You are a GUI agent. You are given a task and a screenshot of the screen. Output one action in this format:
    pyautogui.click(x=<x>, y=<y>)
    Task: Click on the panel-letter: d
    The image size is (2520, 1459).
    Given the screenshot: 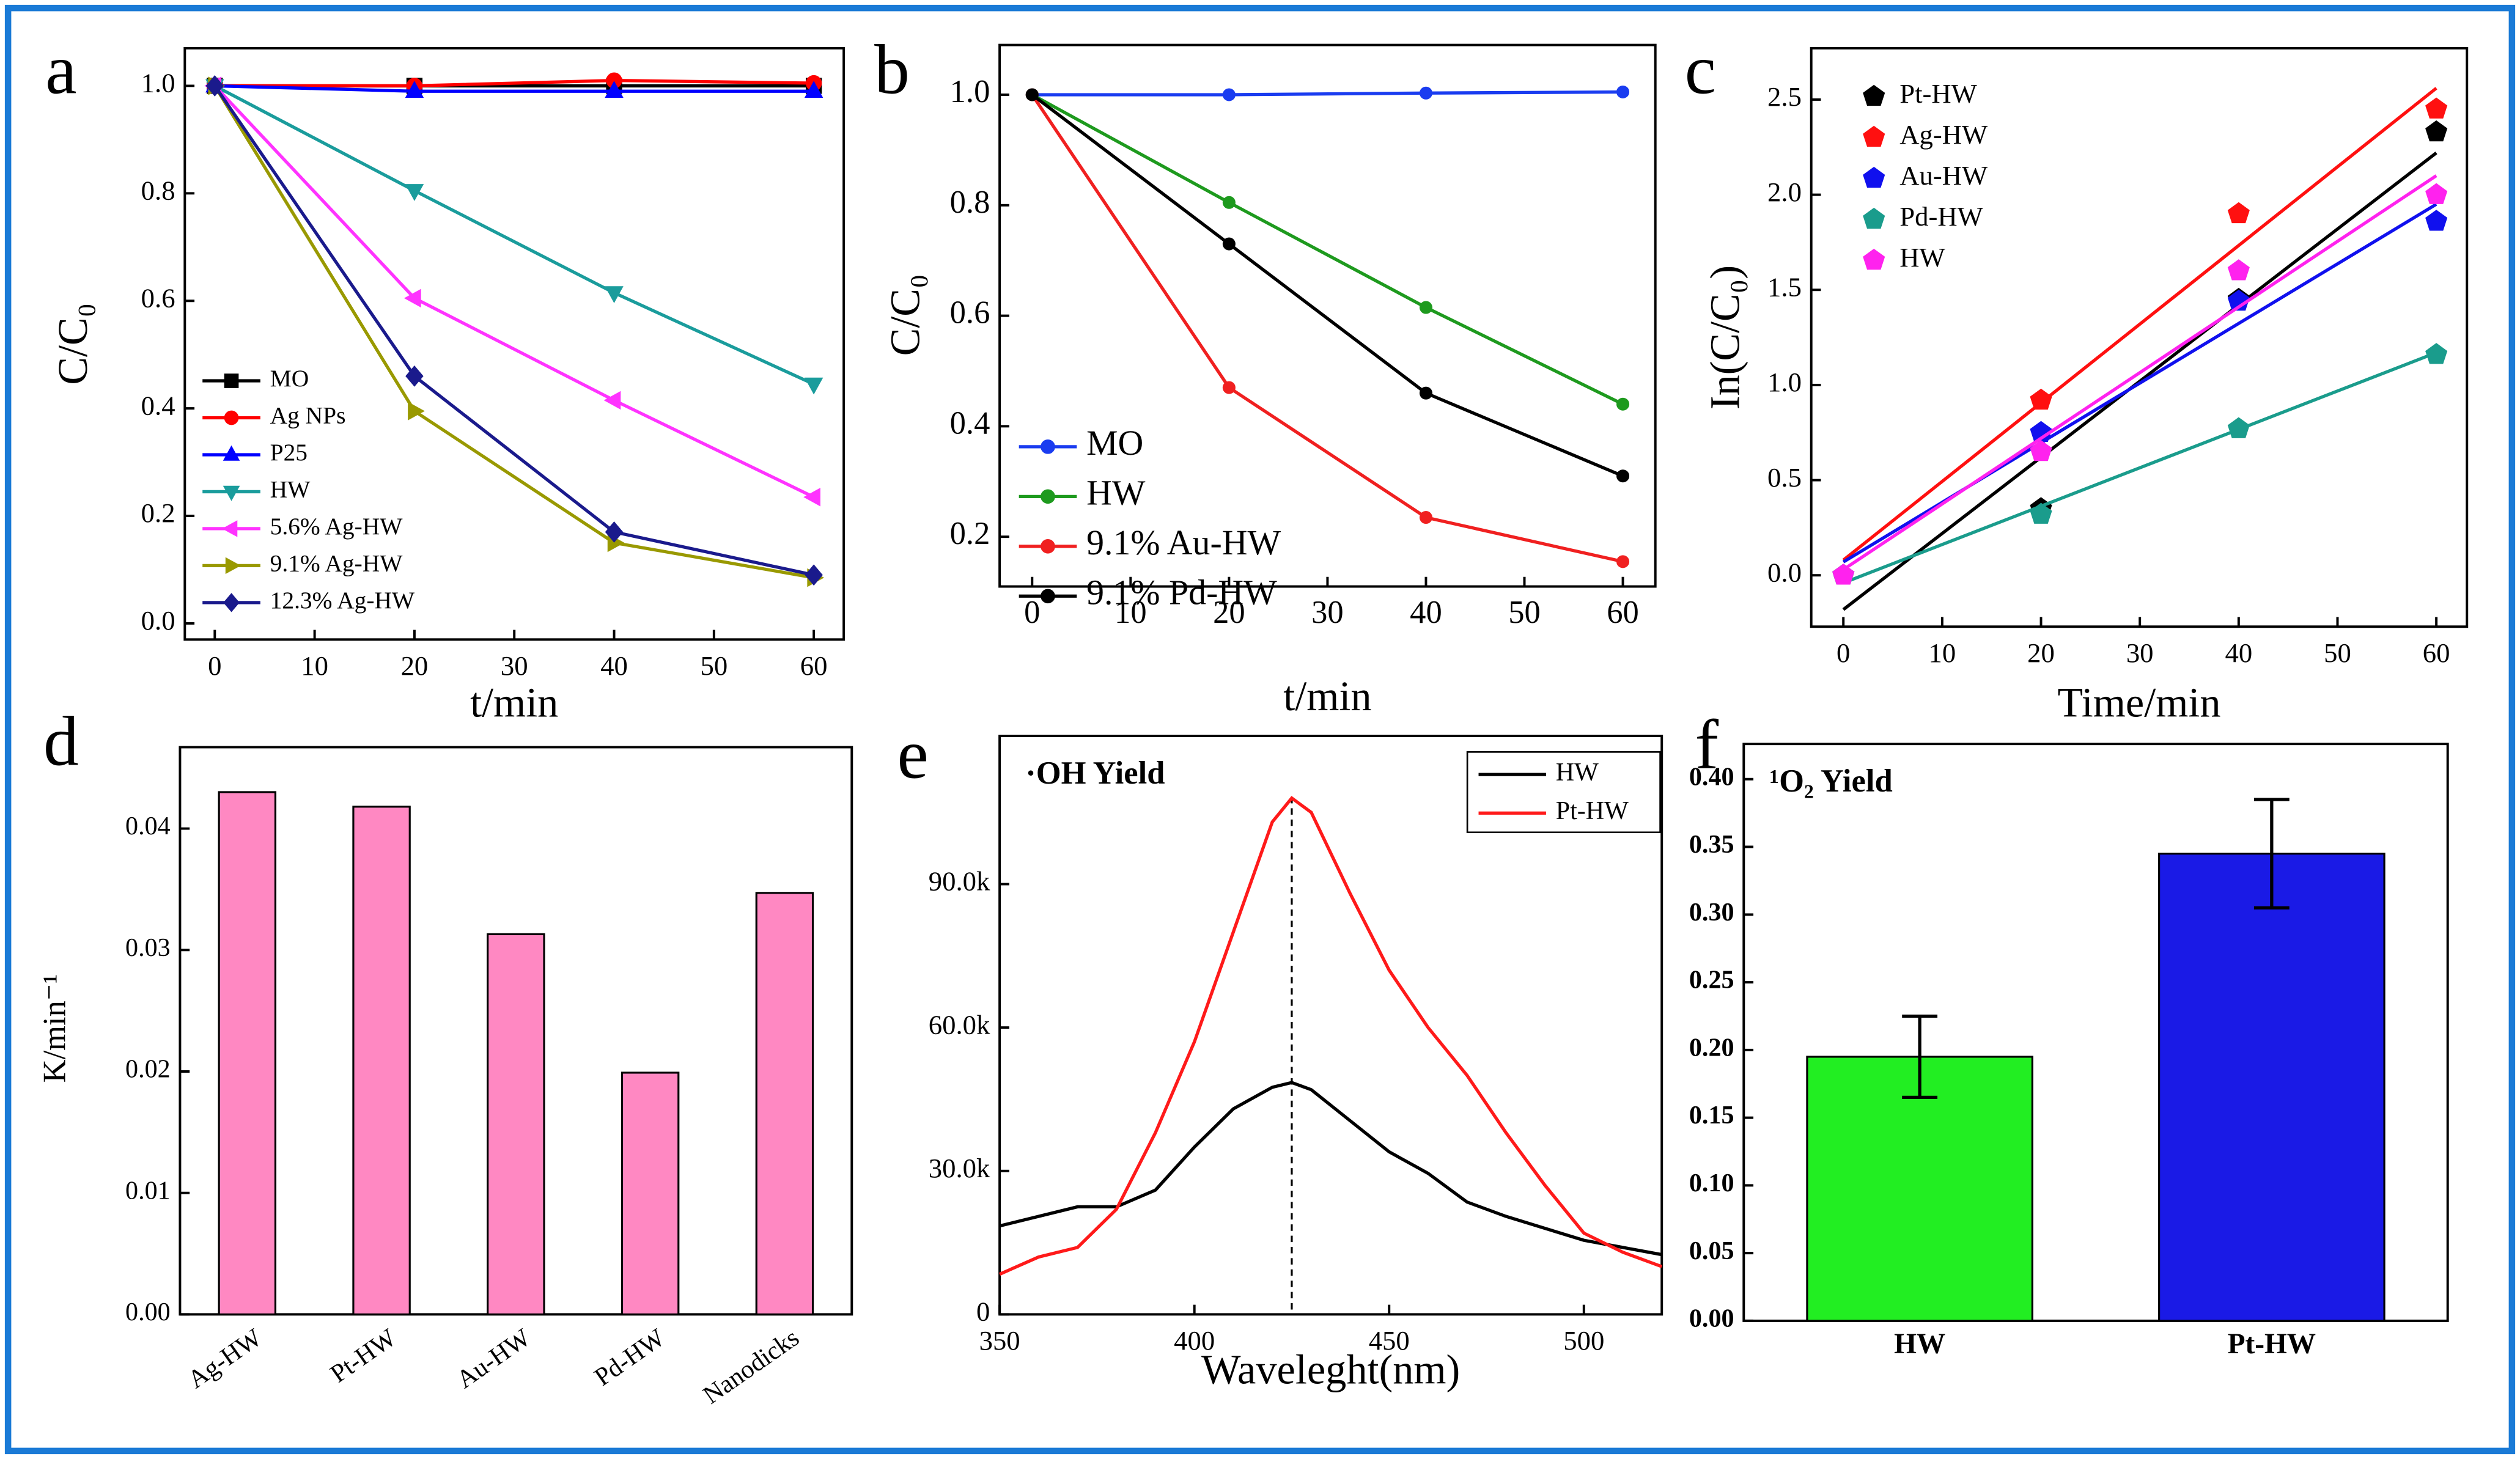 What is the action you would take?
    pyautogui.click(x=61, y=742)
    